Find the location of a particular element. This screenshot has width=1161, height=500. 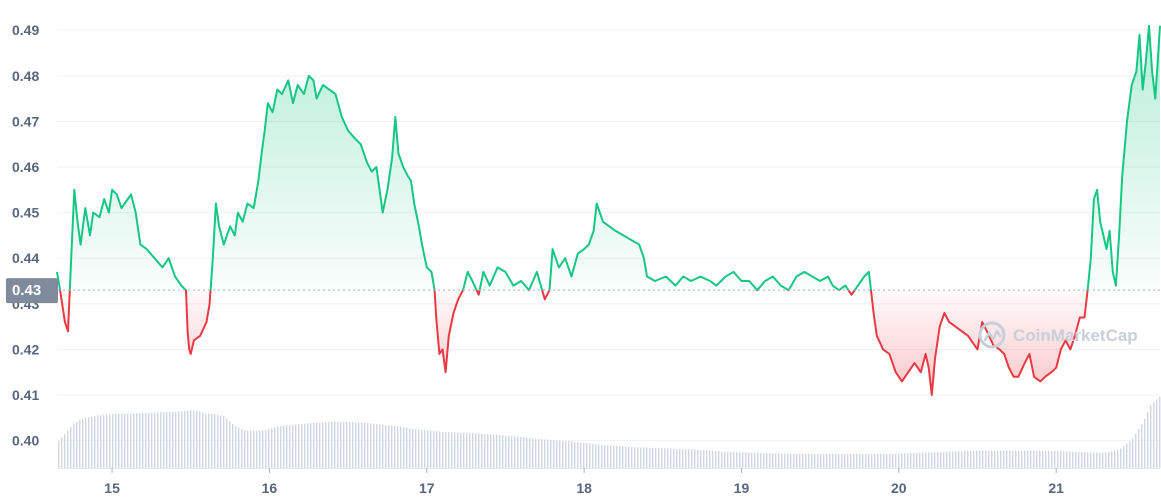

x-tick-label: 17 is located at coordinates (427, 488).